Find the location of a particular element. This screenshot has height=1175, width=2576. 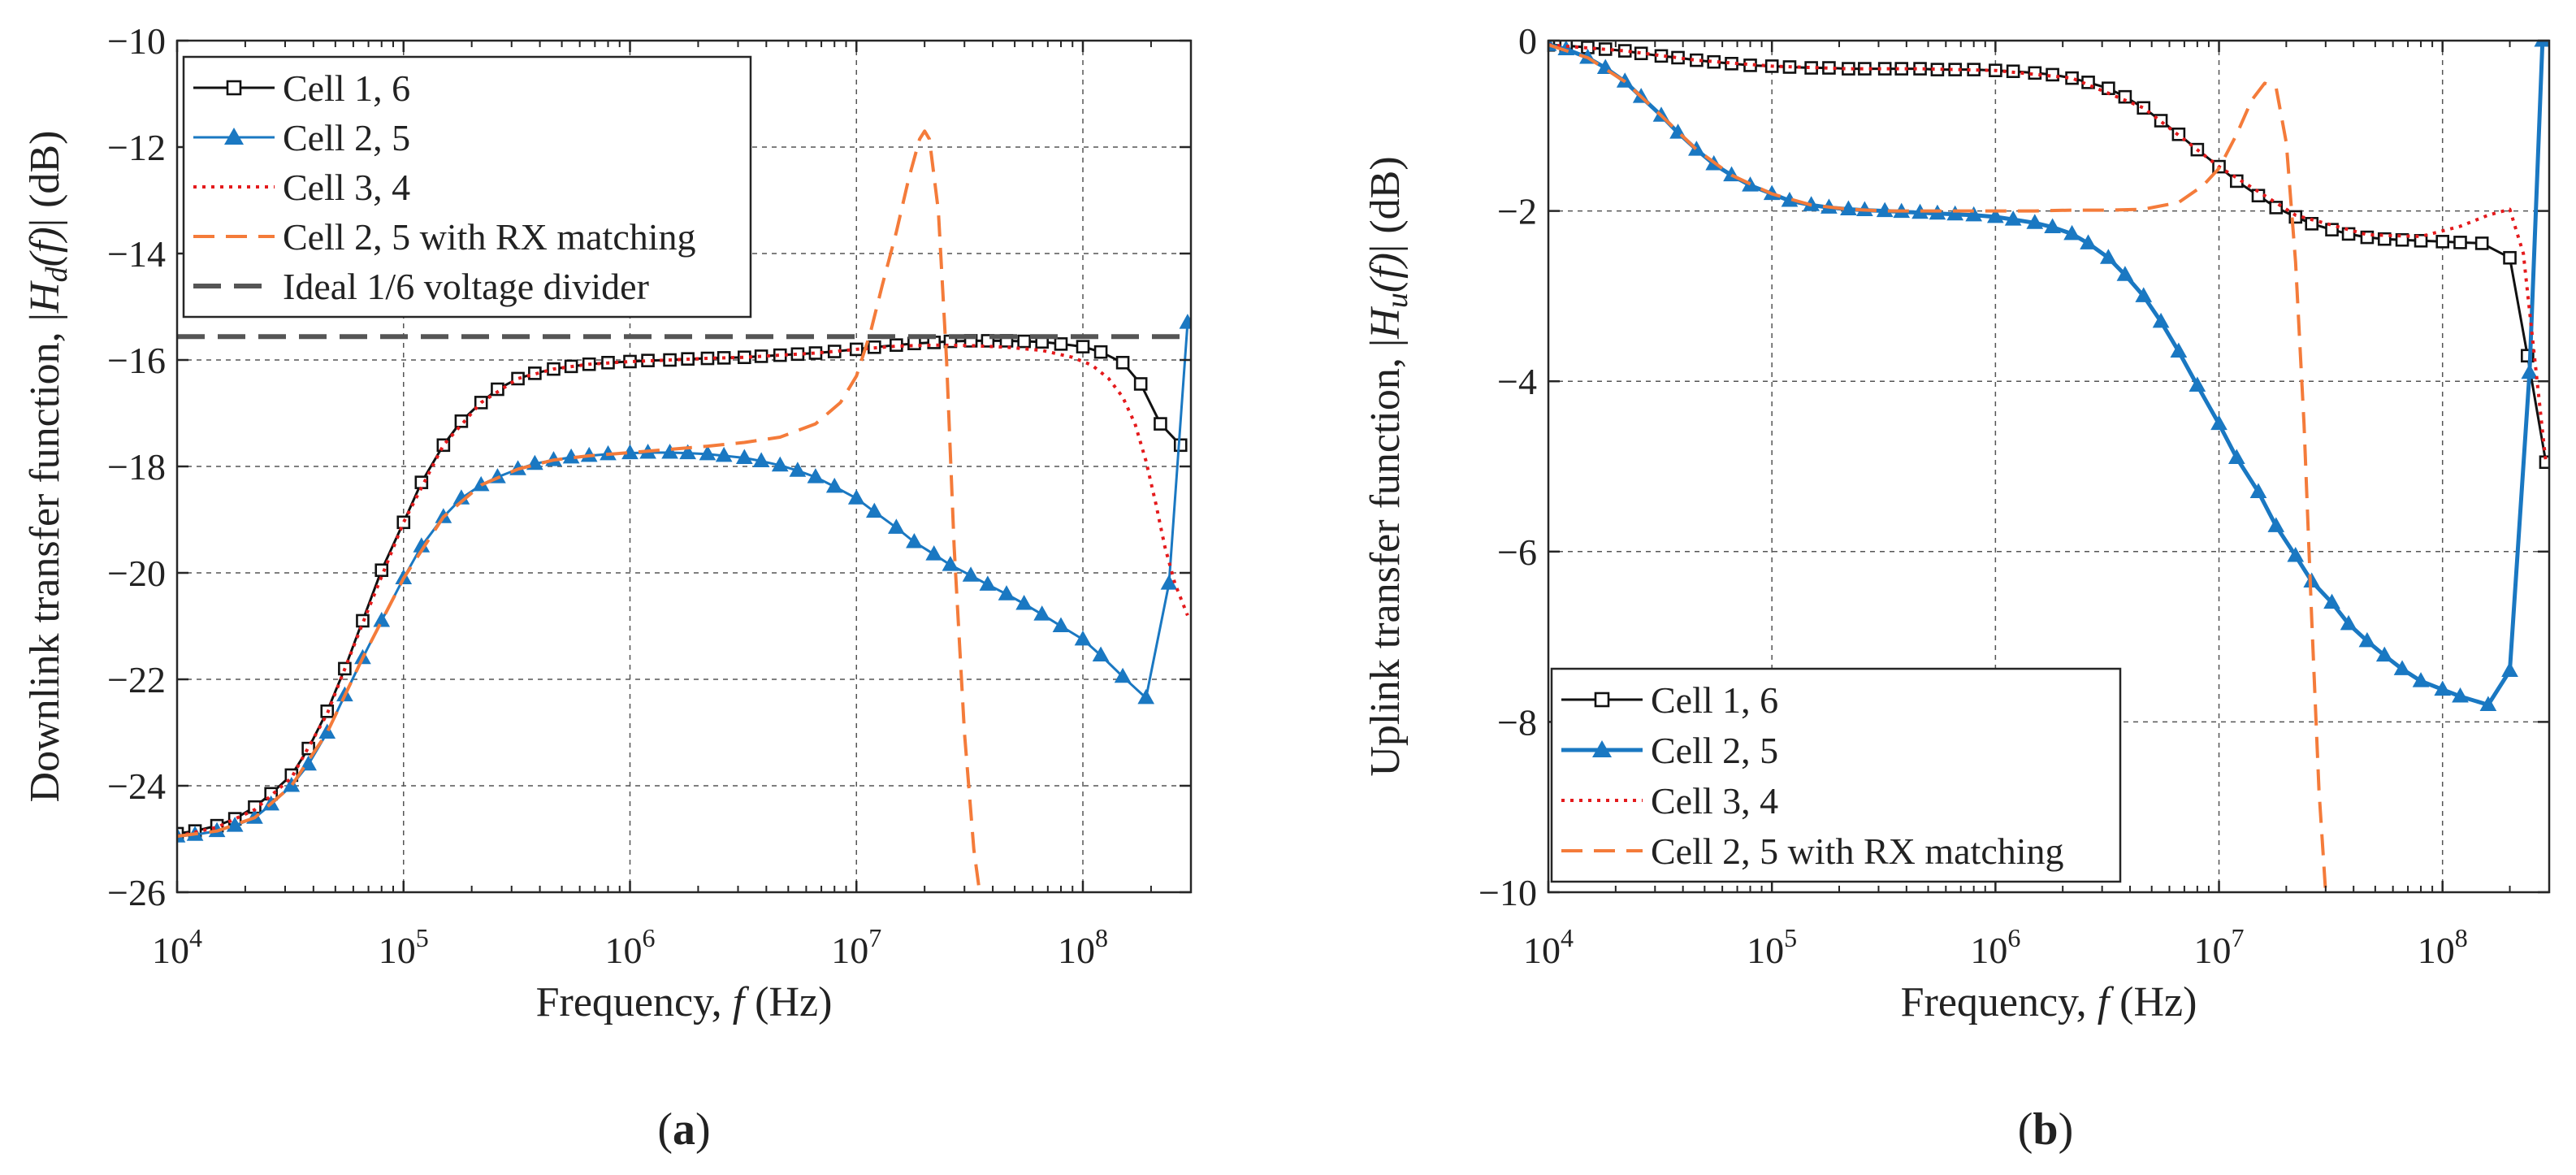

x-tick-label: 10⁷ is located at coordinates (2219, 947).